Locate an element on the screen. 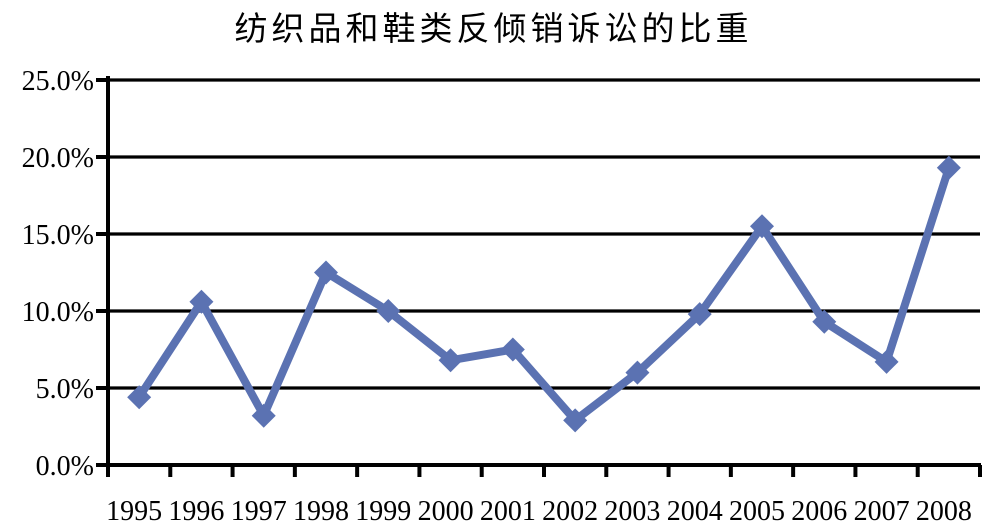 Image resolution: width=987 pixels, height=531 pixels. x-tick-label-1998: 1998 is located at coordinates (321, 511).